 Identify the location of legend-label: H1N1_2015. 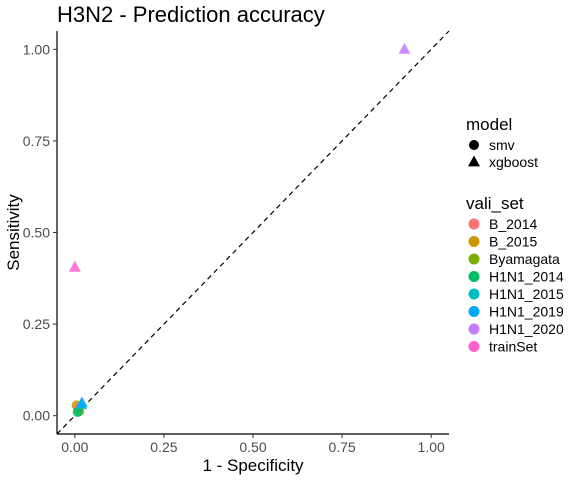
(526, 294).